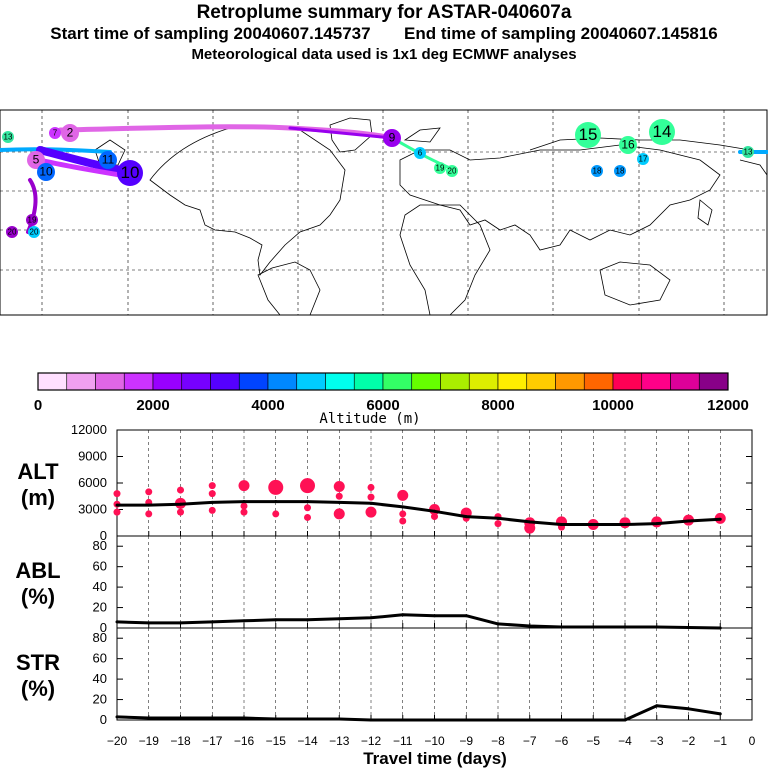 The width and height of the screenshot is (768, 768). I want to click on plume-marker: 13, so click(8, 137).